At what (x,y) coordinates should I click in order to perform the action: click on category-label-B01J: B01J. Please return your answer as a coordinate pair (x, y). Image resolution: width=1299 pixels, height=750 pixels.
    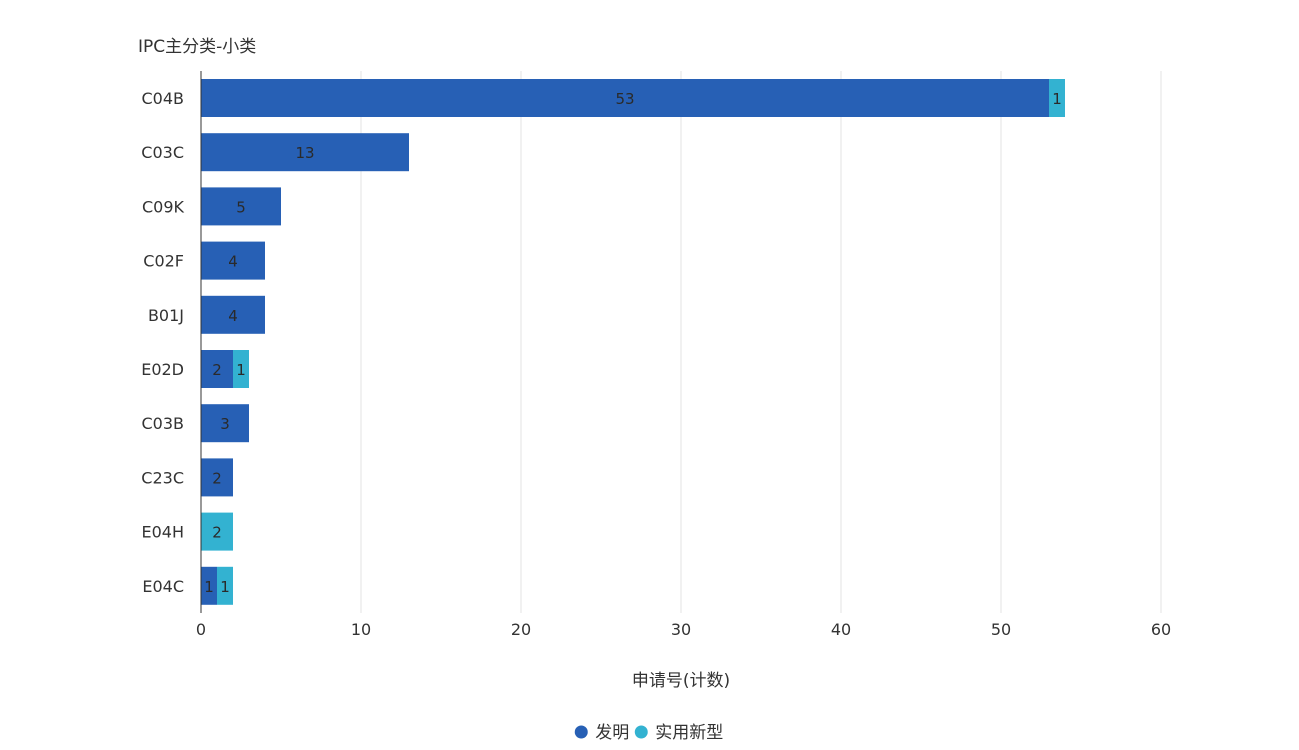
    Looking at the image, I should click on (166, 315).